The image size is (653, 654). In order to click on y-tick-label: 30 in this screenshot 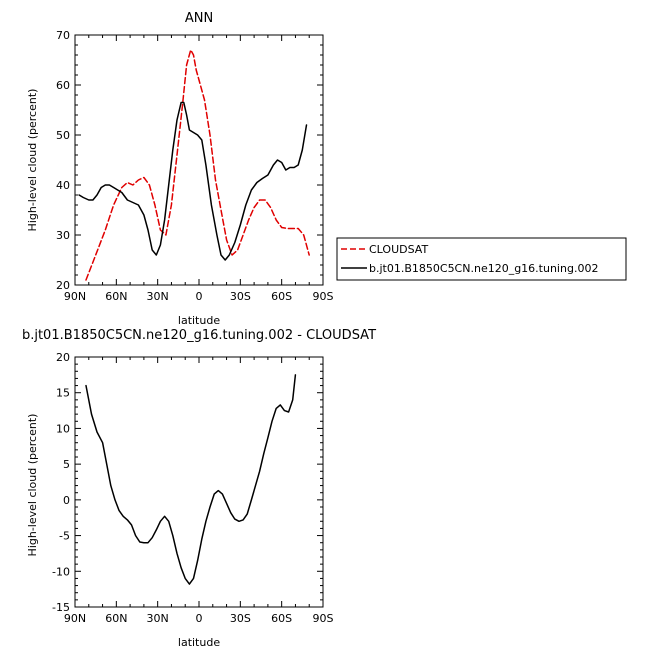, I will do `click(63, 235)`.